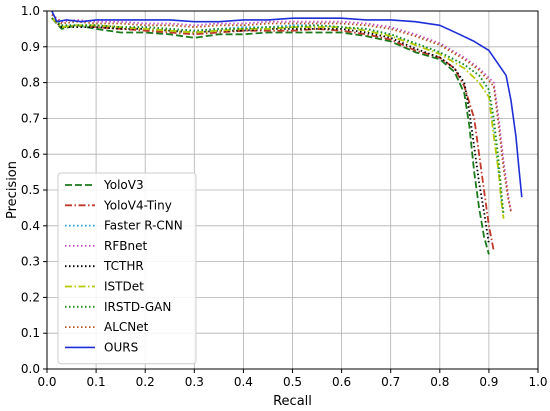 This screenshot has width=550, height=411. What do you see at coordinates (30, 333) in the screenshot?
I see `y-tick-label: 0.1` at bounding box center [30, 333].